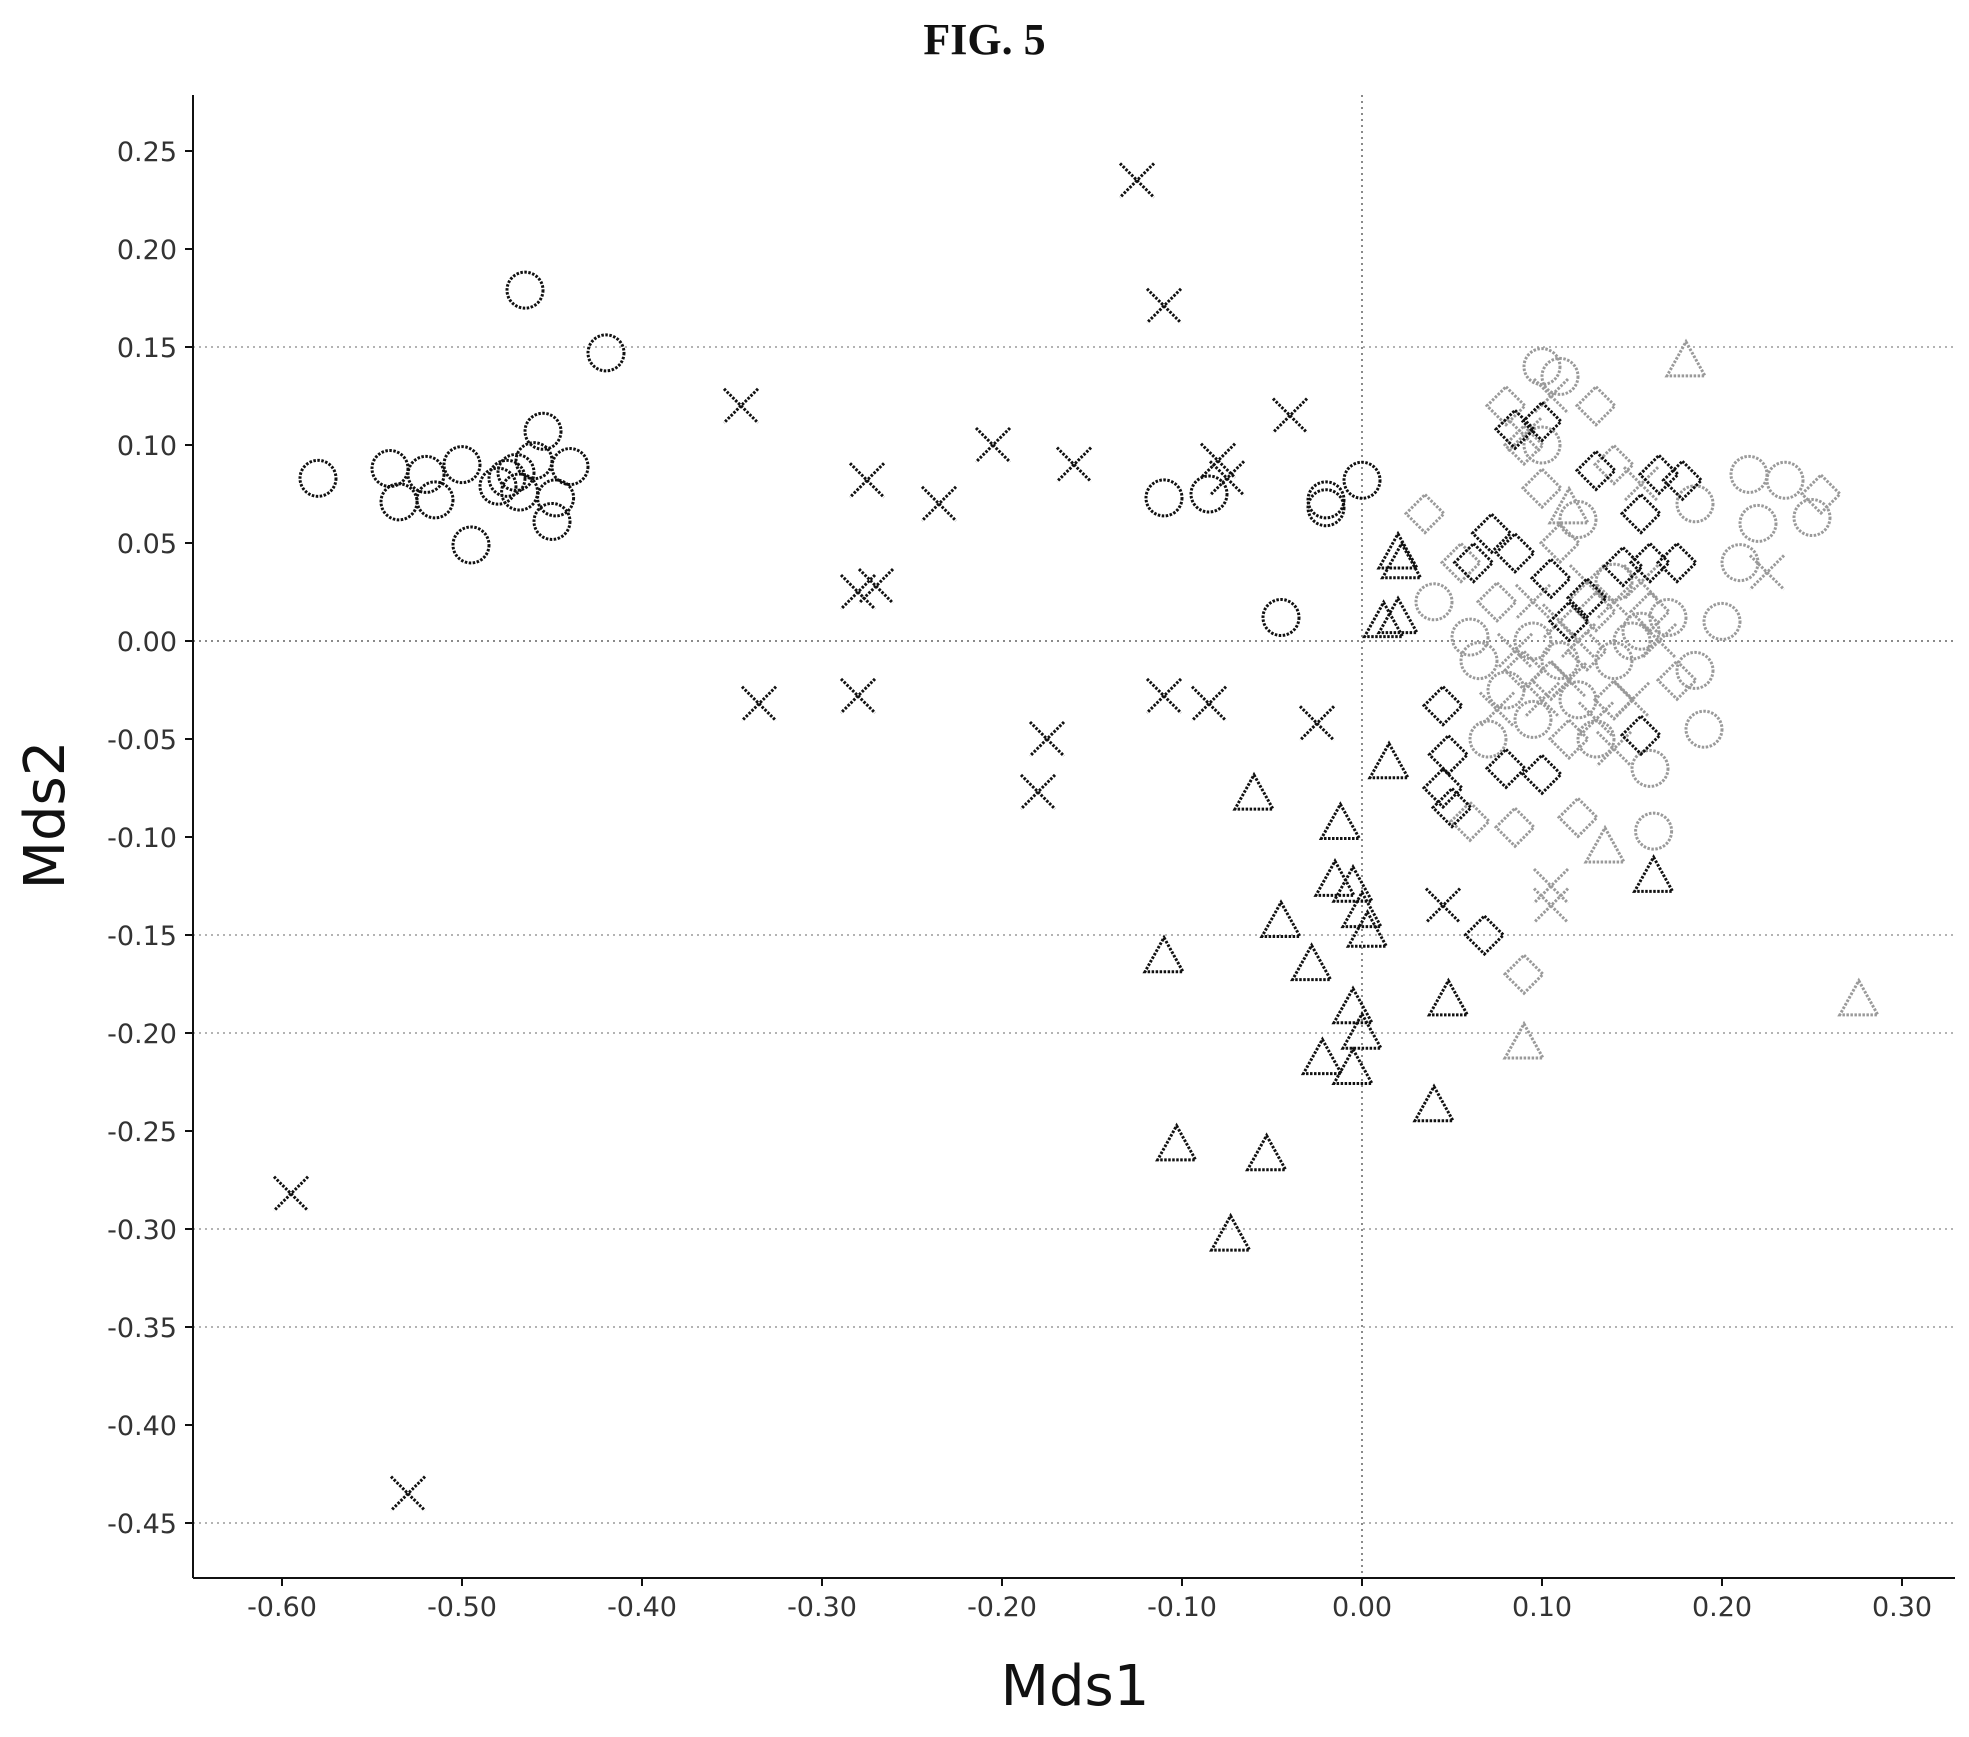 Image resolution: width=1969 pixels, height=1737 pixels. I want to click on x-tick-label: -0.10, so click(1182, 1607).